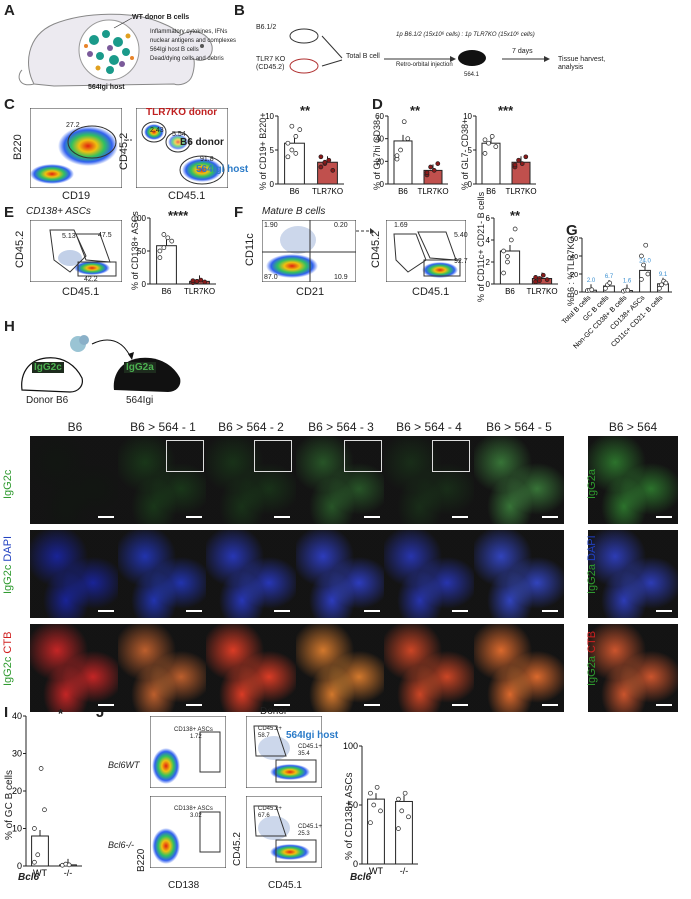 This screenshot has width=691, height=899. Describe the element at coordinates (264, 736) in the screenshot. I see `panel-j-dwt-v: 58.7` at that location.